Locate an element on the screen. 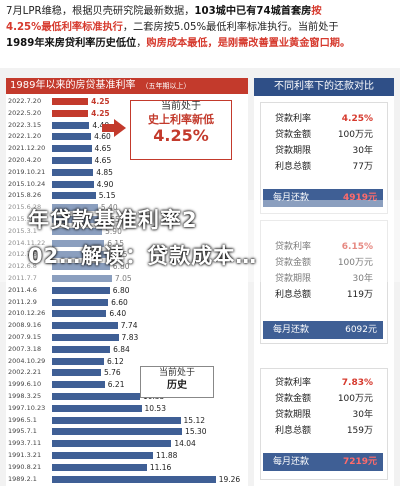  rate-date-label: 2021.12.20 is located at coordinates (27, 148).